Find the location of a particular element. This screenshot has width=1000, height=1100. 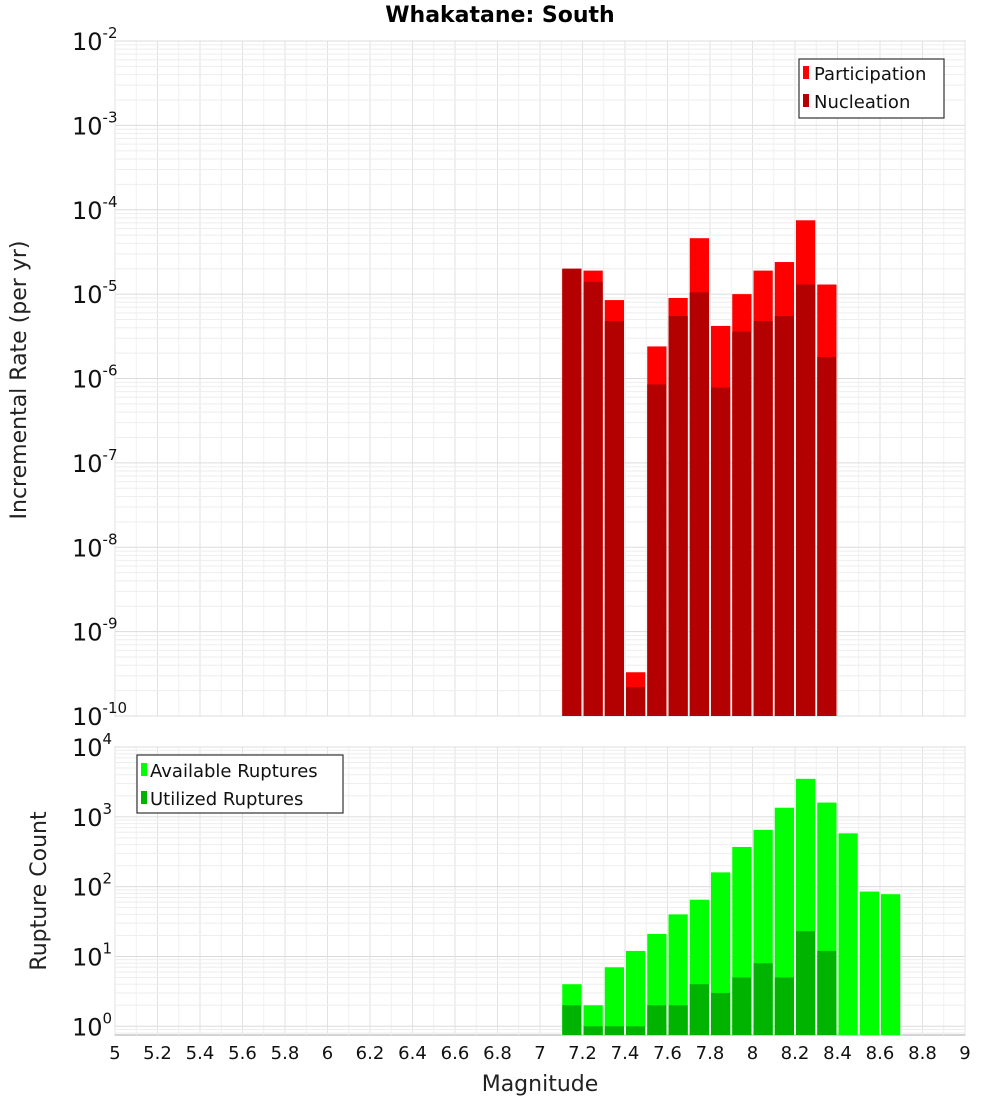

x-tick-label: 8.6 is located at coordinates (880, 1053).